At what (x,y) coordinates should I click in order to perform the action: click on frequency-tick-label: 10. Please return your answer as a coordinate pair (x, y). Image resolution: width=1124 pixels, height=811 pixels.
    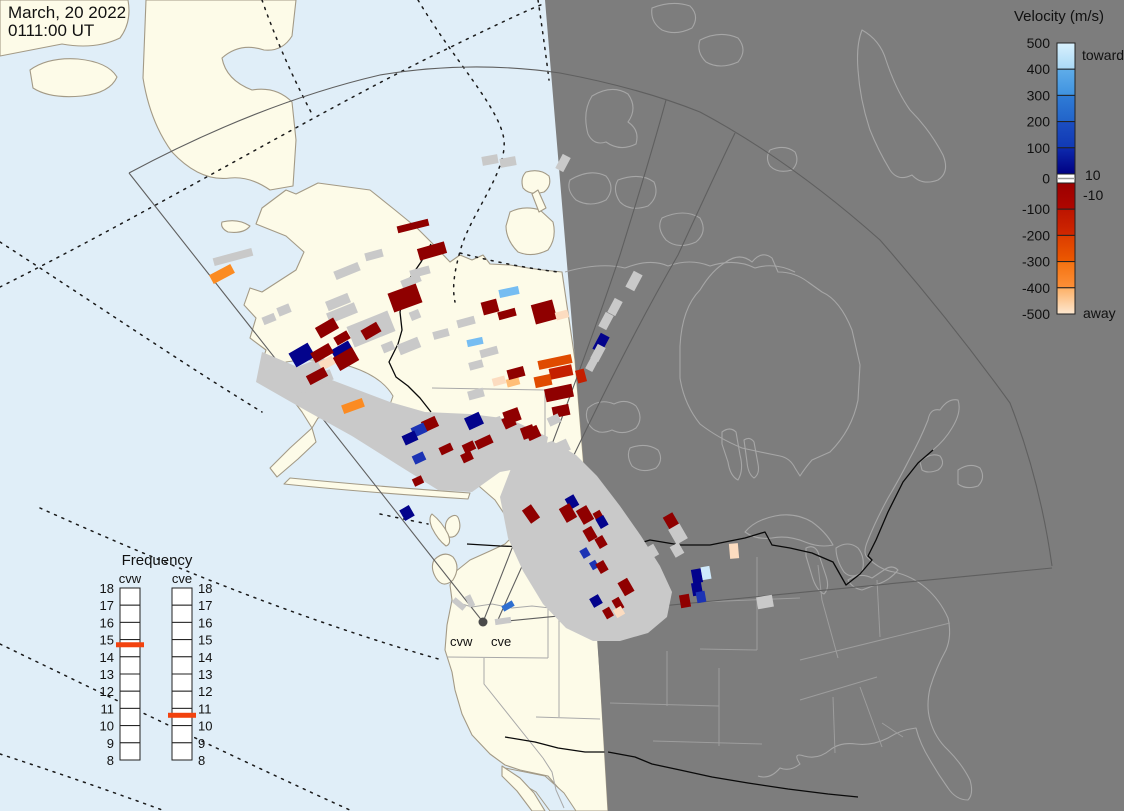
    Looking at the image, I should click on (205, 726).